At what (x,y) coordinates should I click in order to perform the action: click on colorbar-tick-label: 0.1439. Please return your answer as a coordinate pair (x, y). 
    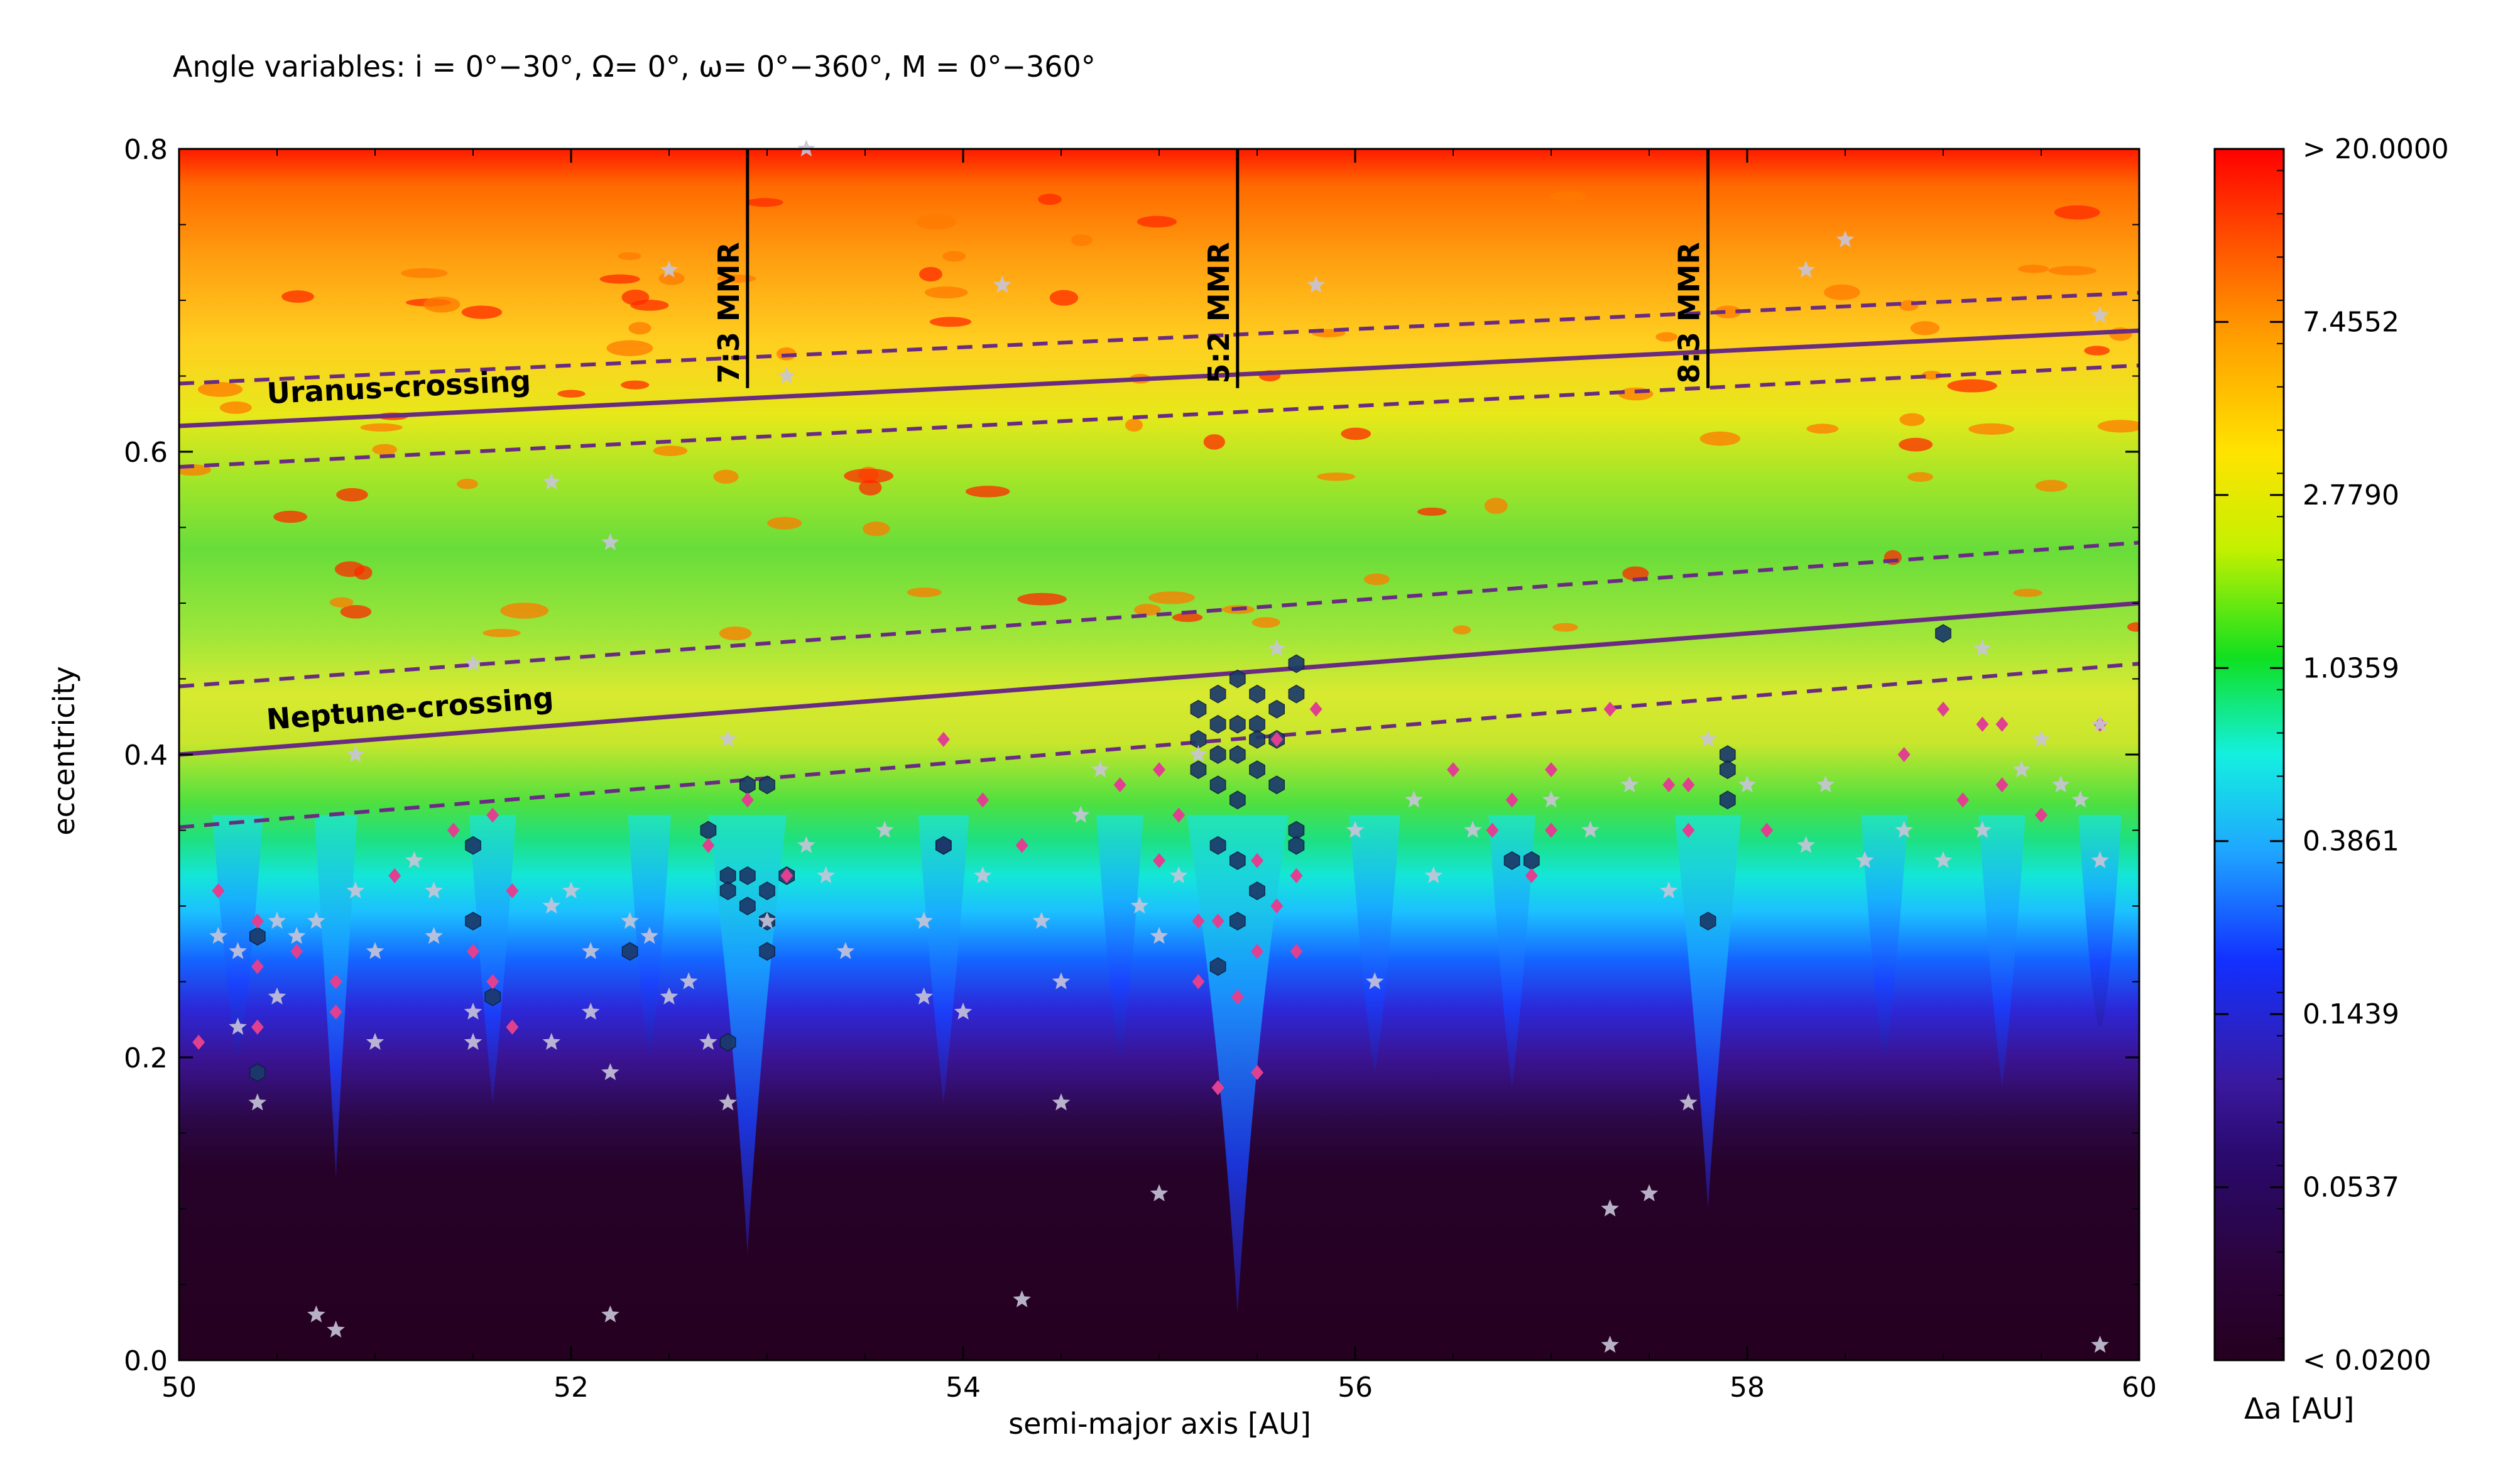
    Looking at the image, I should click on (2351, 1014).